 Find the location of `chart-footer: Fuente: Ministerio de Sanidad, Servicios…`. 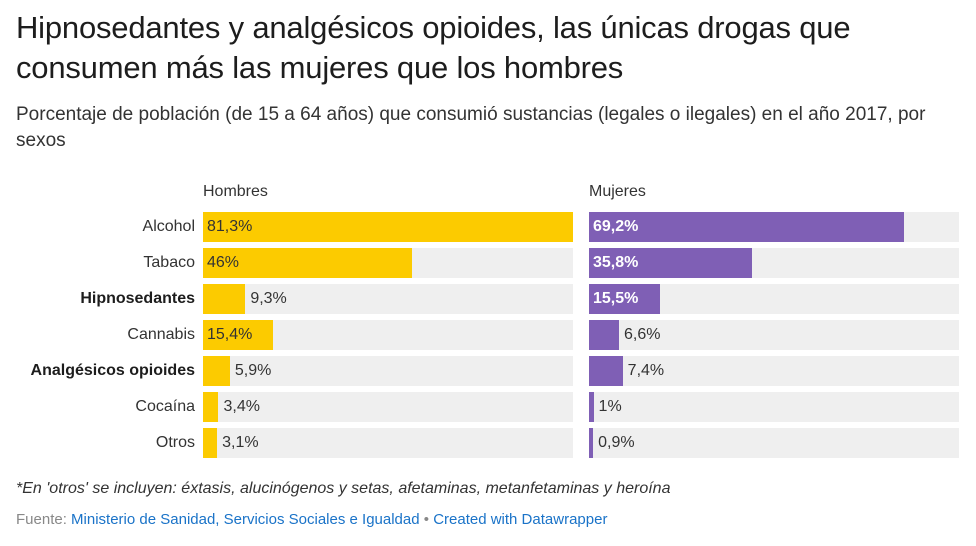

chart-footer: Fuente: Ministerio de Sanidad, Servicios… is located at coordinates (311, 519).